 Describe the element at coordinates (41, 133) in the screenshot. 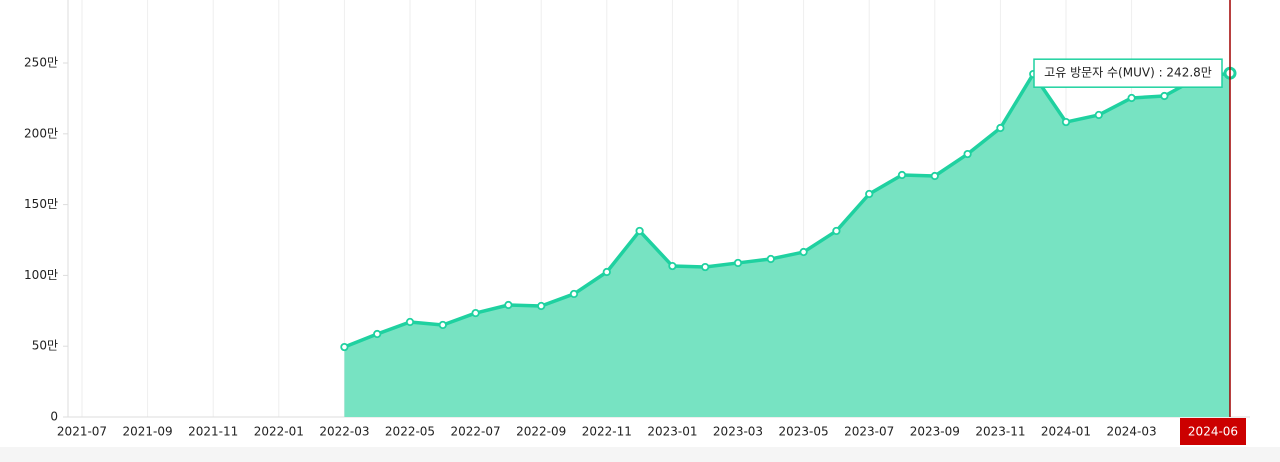

I see `y-tick-label: 200만` at that location.